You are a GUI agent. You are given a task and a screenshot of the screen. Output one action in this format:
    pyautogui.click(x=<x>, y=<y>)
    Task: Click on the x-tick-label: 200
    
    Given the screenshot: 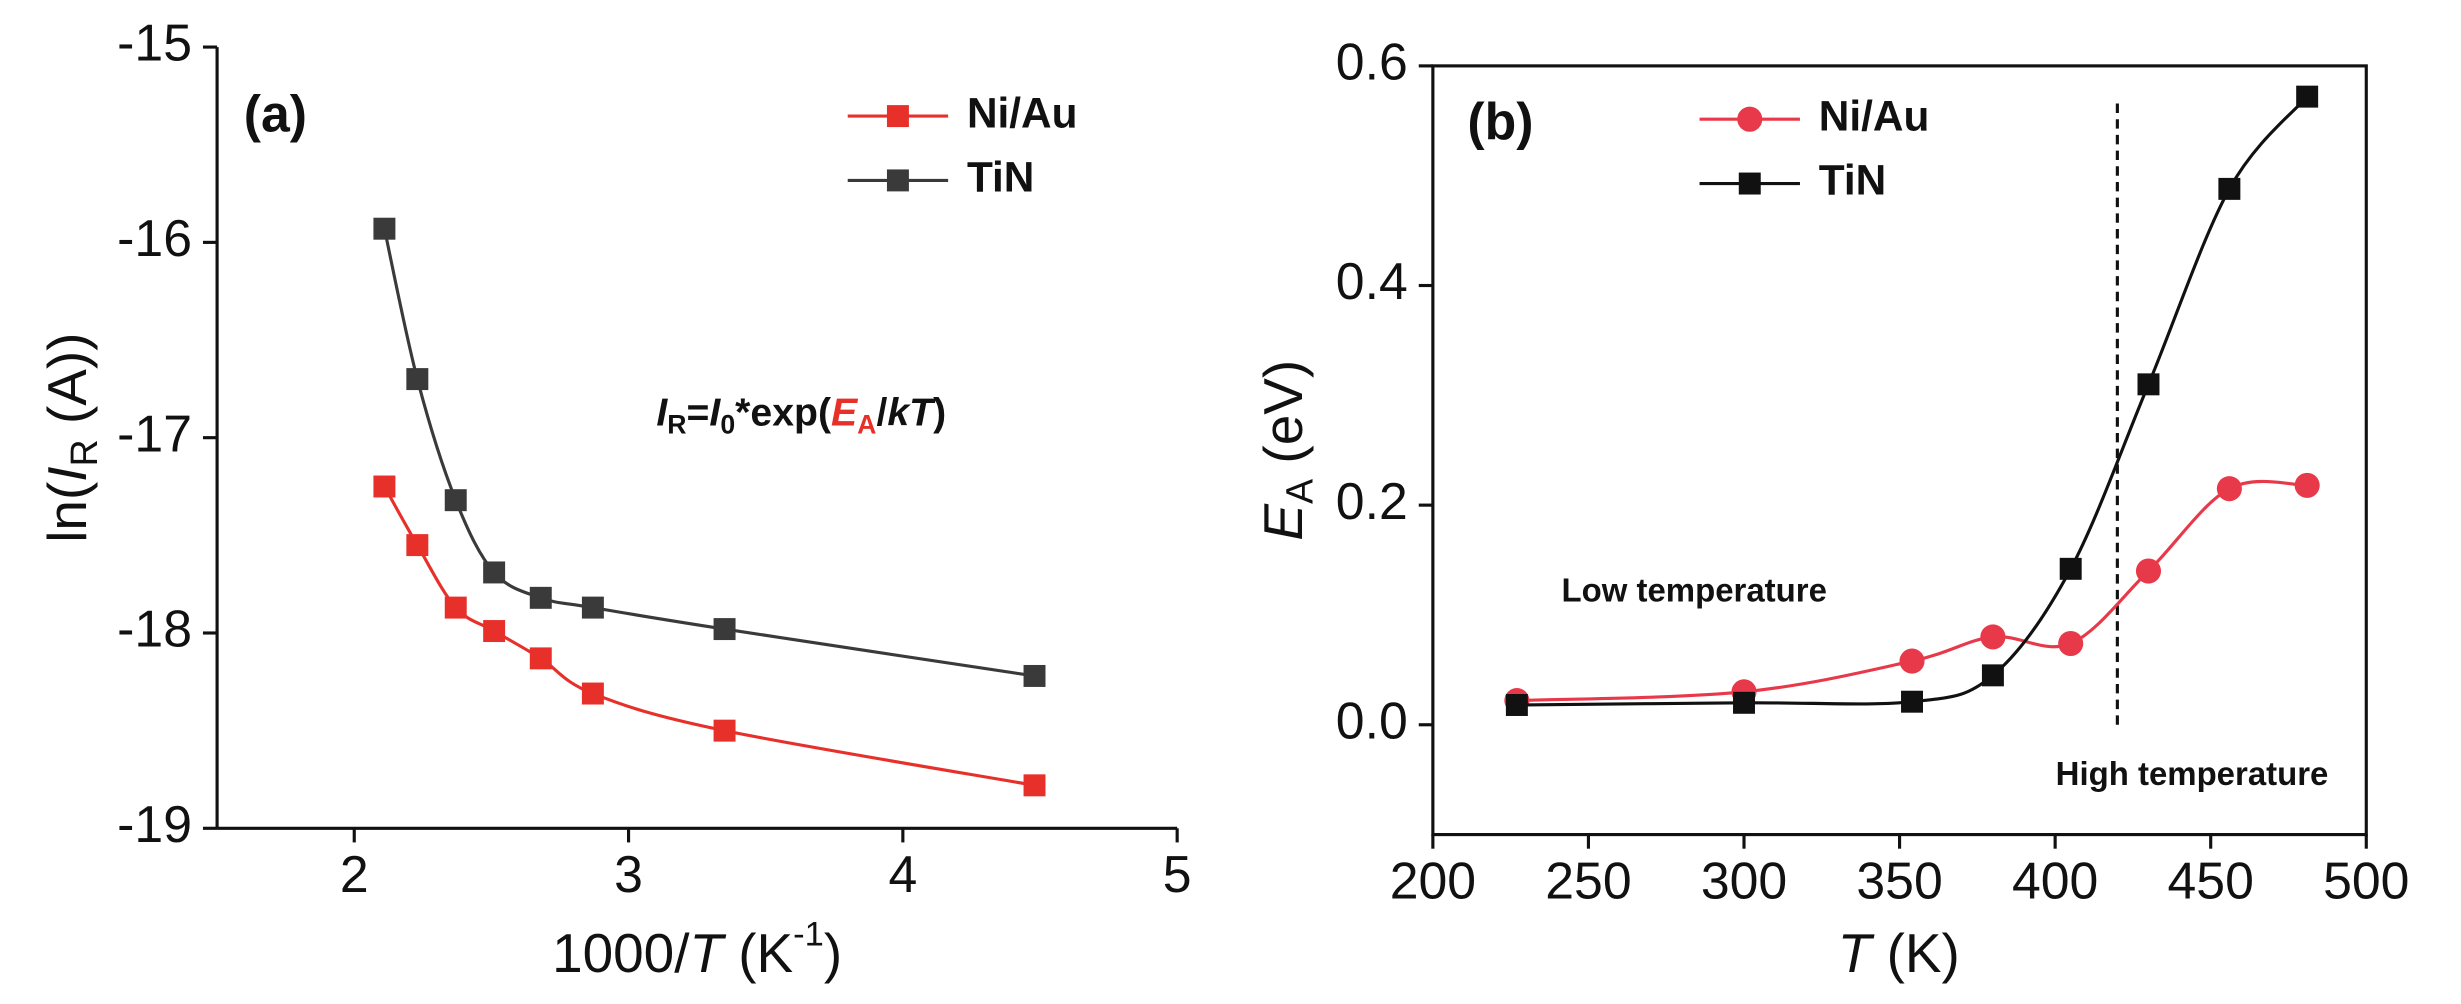 What is the action you would take?
    pyautogui.click(x=1433, y=880)
    